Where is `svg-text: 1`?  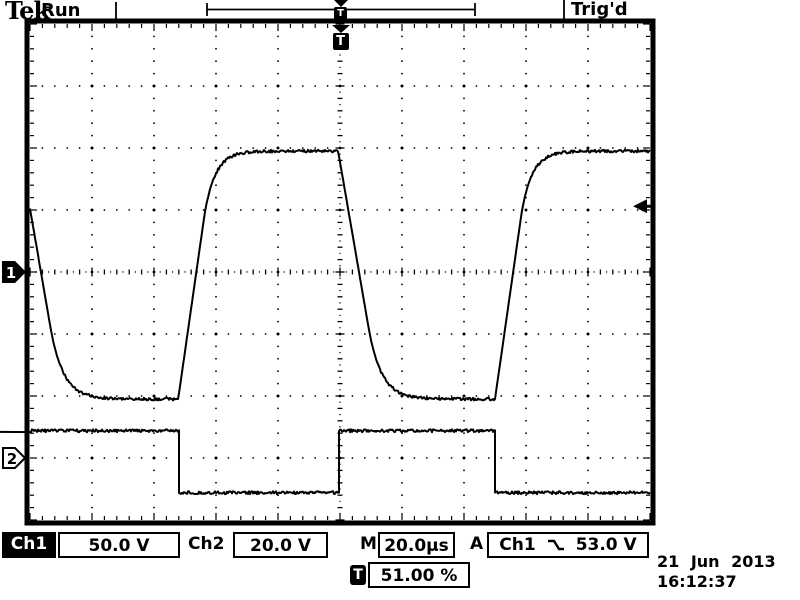
svg-text: 1 is located at coordinates (11, 273).